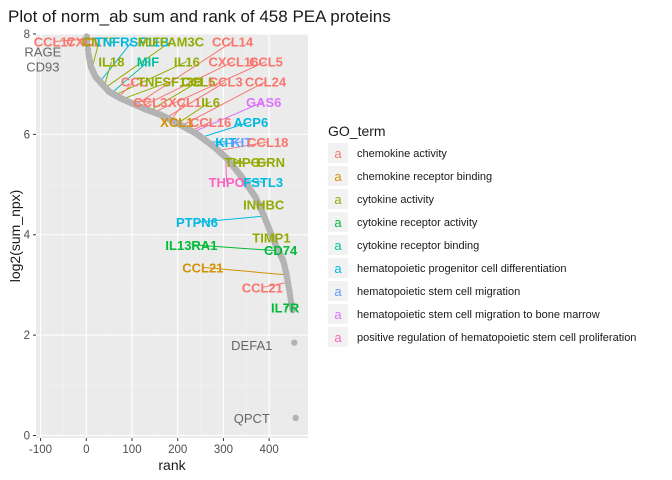  I want to click on point-label: CCL17, so click(54, 42).